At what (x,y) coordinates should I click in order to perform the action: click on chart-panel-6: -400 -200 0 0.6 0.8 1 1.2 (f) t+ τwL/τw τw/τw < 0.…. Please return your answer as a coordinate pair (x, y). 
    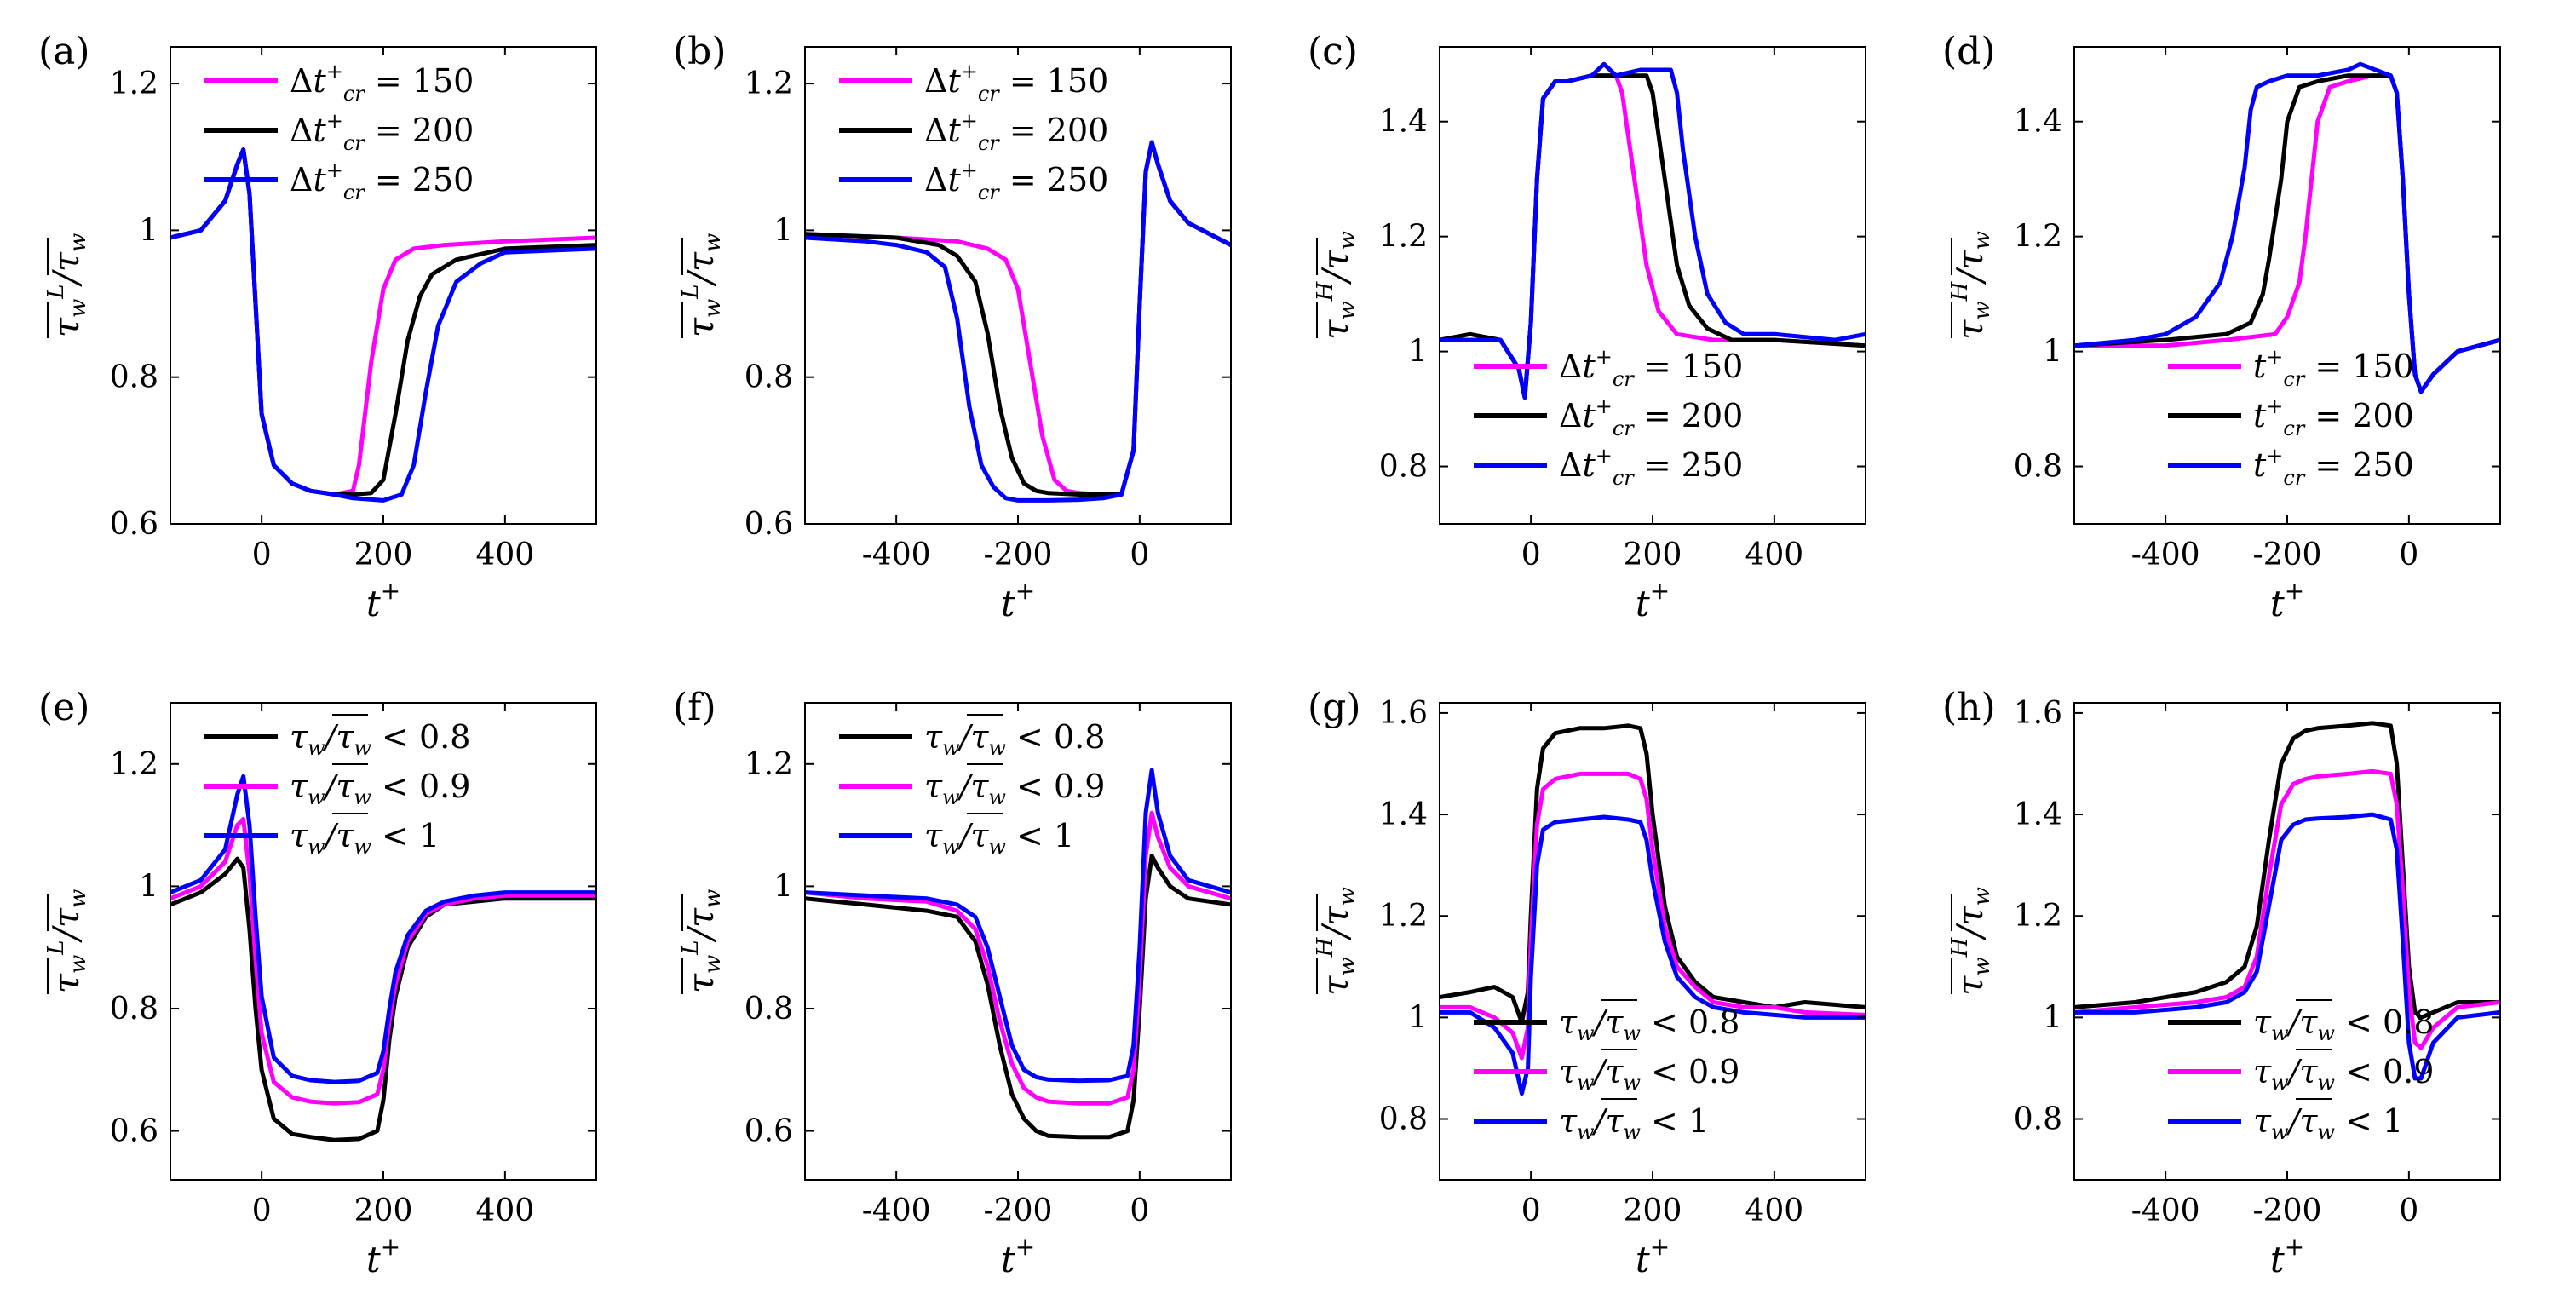
    Looking at the image, I should click on (952, 983).